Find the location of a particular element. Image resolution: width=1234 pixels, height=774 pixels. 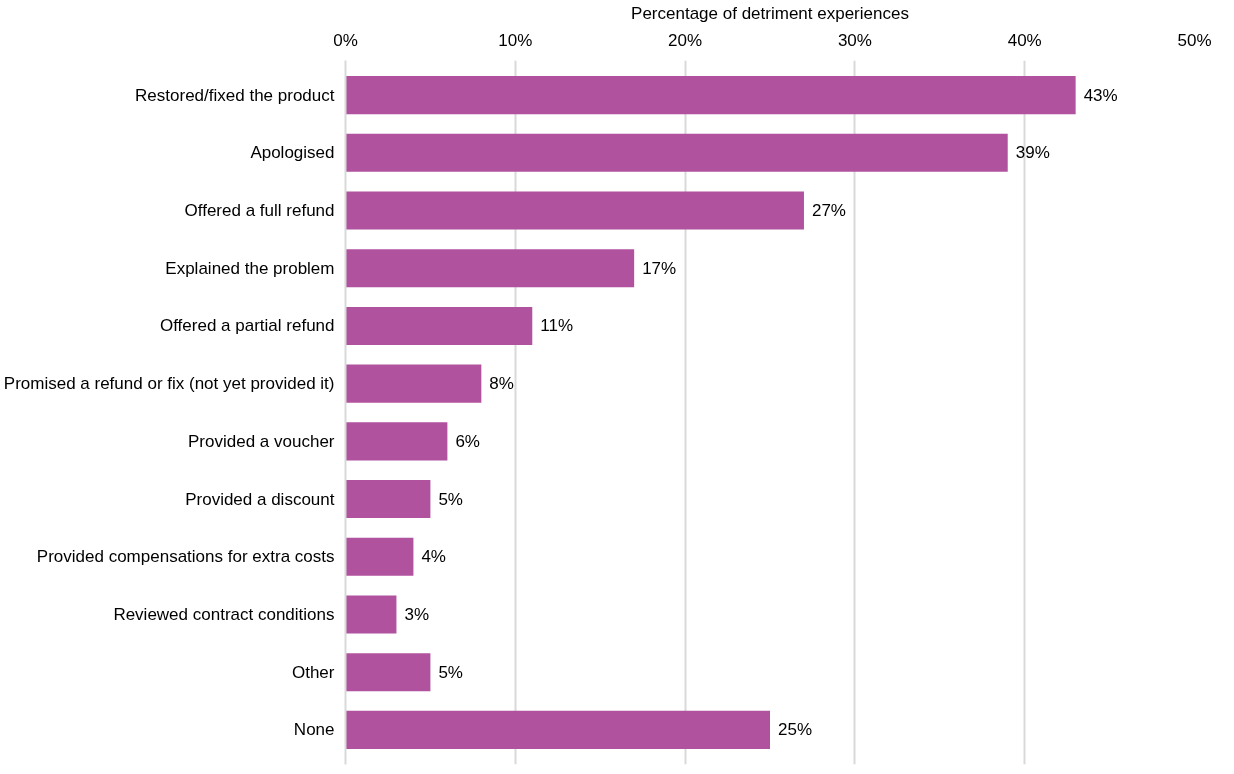

y-tick-label: Provided a discount is located at coordinates (260, 499).